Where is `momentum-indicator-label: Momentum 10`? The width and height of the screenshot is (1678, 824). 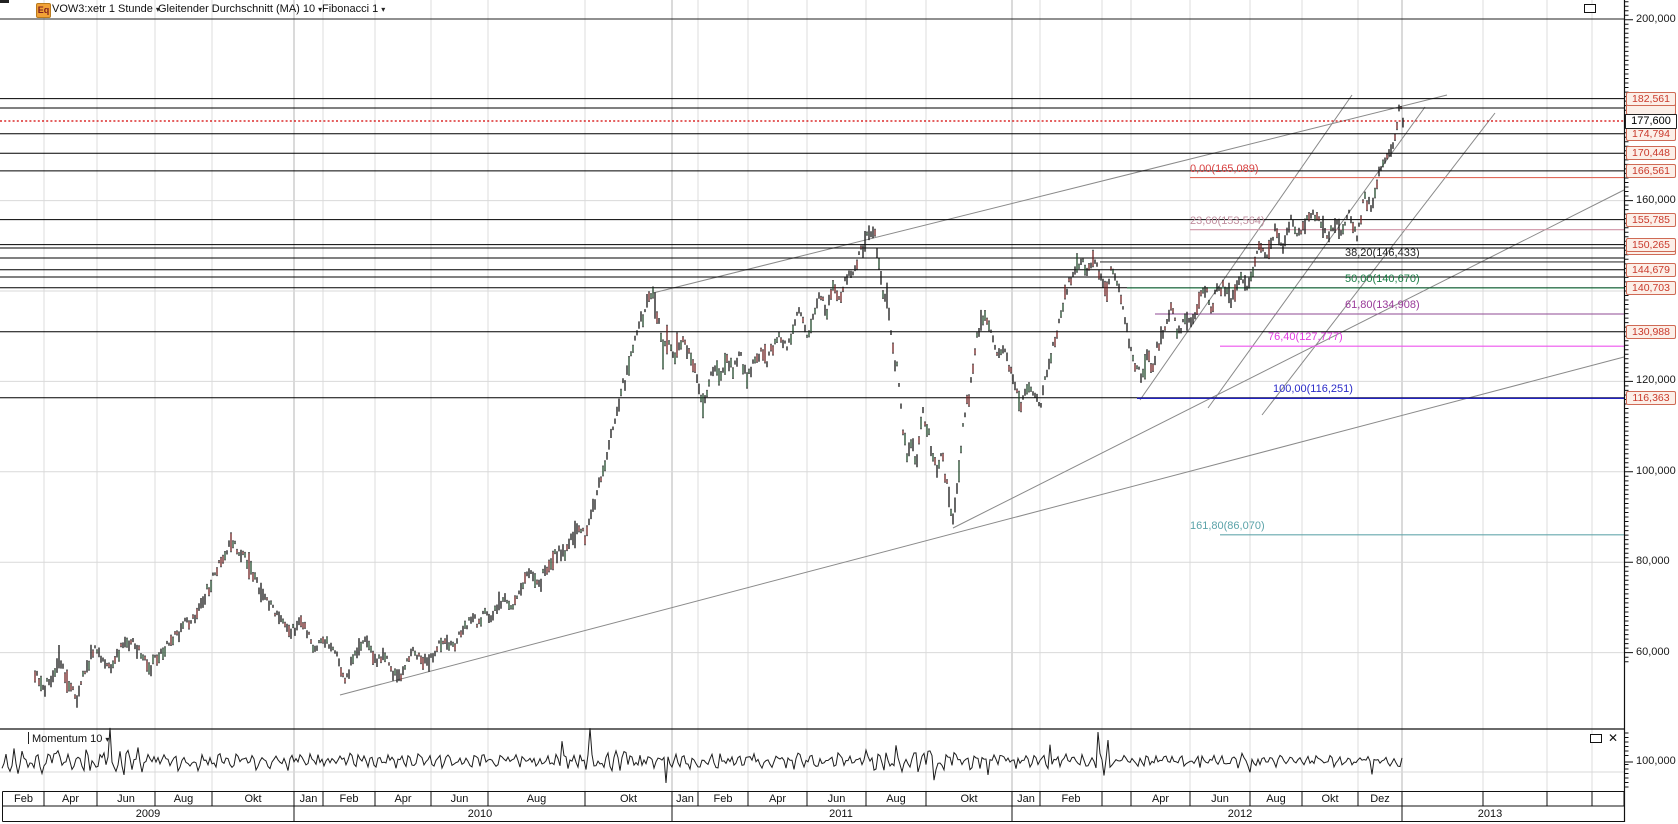 momentum-indicator-label: Momentum 10 is located at coordinates (67, 739).